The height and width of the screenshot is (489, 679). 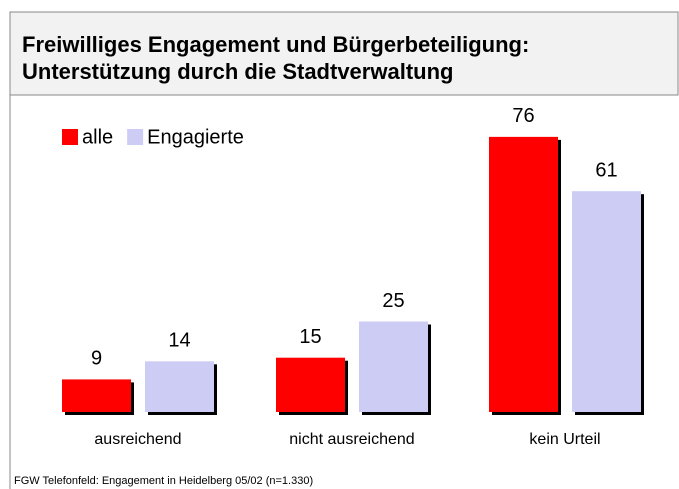 What do you see at coordinates (606, 170) in the screenshot?
I see `value-label: 61` at bounding box center [606, 170].